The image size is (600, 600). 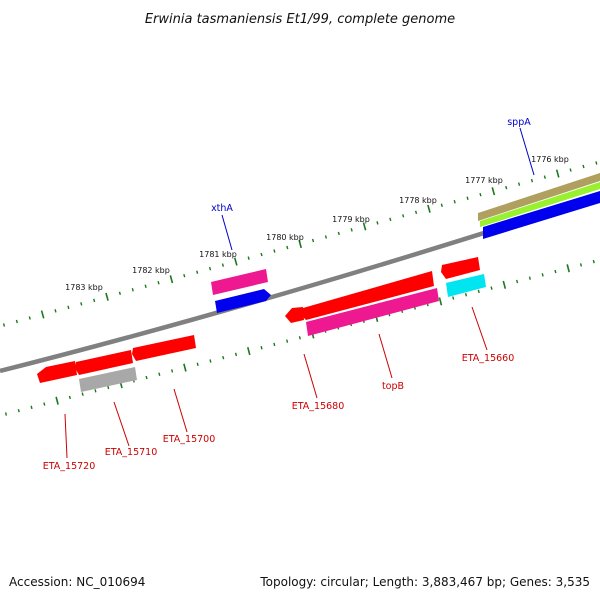 What do you see at coordinates (484, 180) in the screenshot?
I see `kbp-label-1777: 1777 kbp` at bounding box center [484, 180].